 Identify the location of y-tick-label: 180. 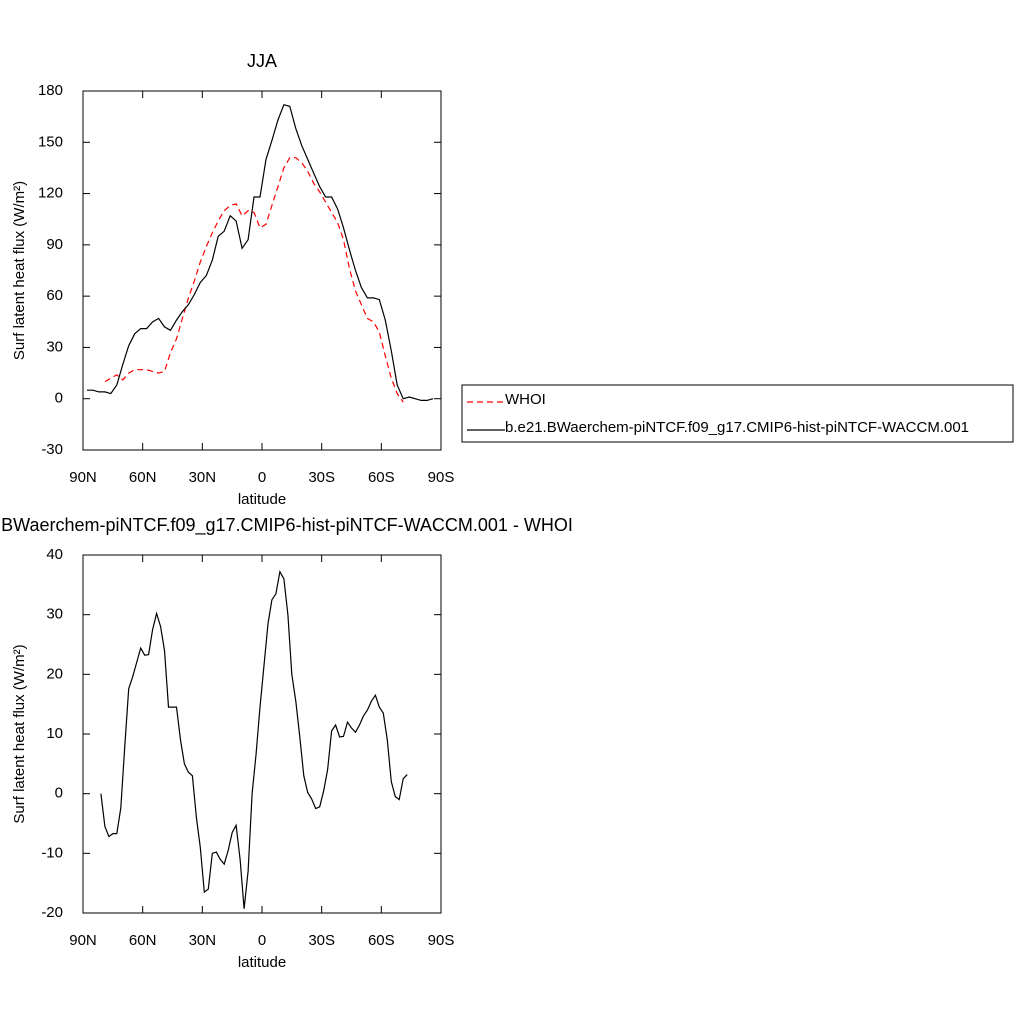
(50, 90).